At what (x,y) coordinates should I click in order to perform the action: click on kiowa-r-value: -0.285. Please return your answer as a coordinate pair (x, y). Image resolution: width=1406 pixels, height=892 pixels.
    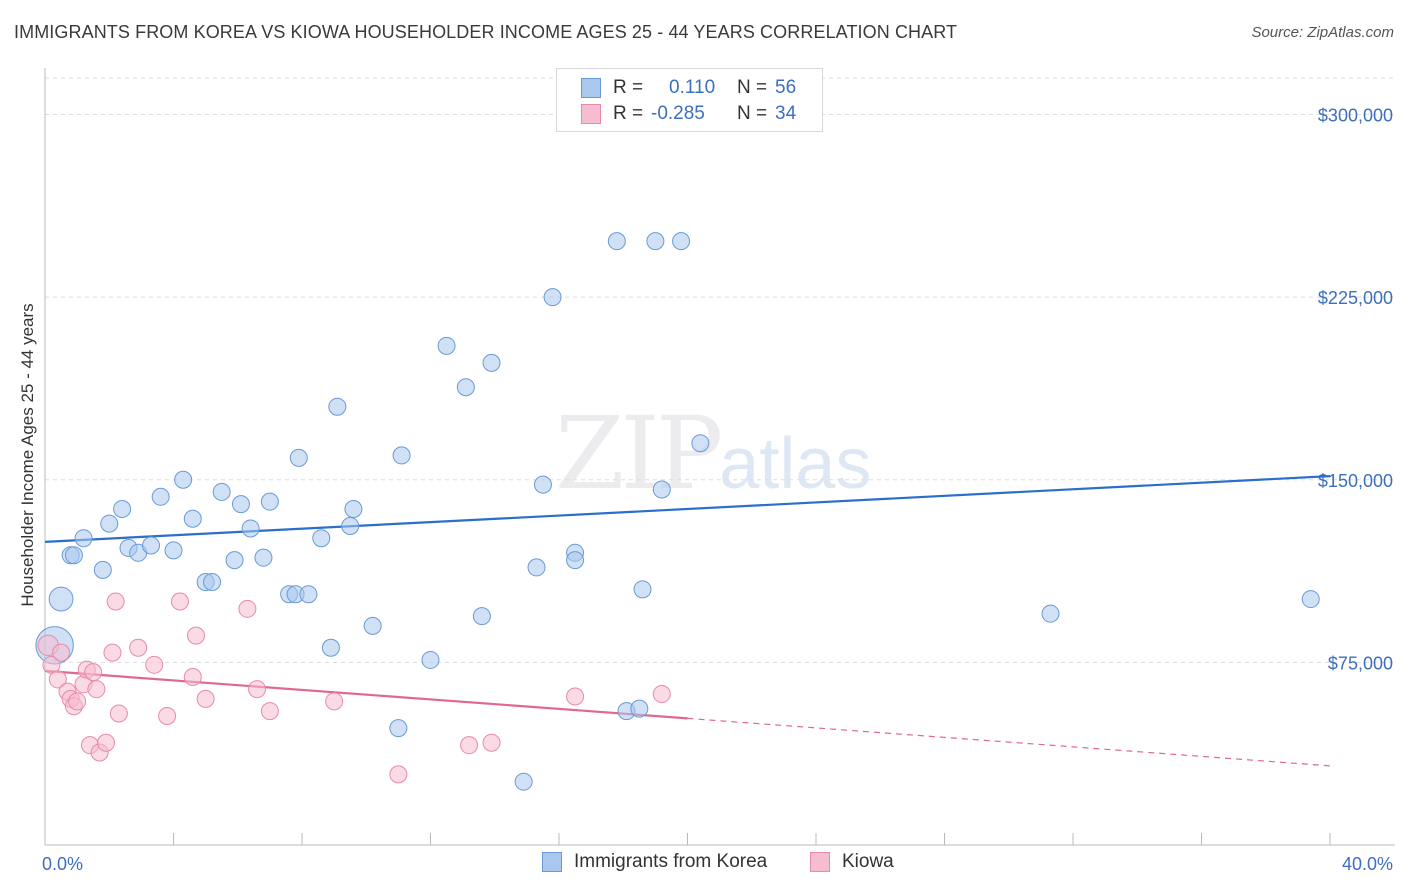
    Looking at the image, I should click on (678, 113).